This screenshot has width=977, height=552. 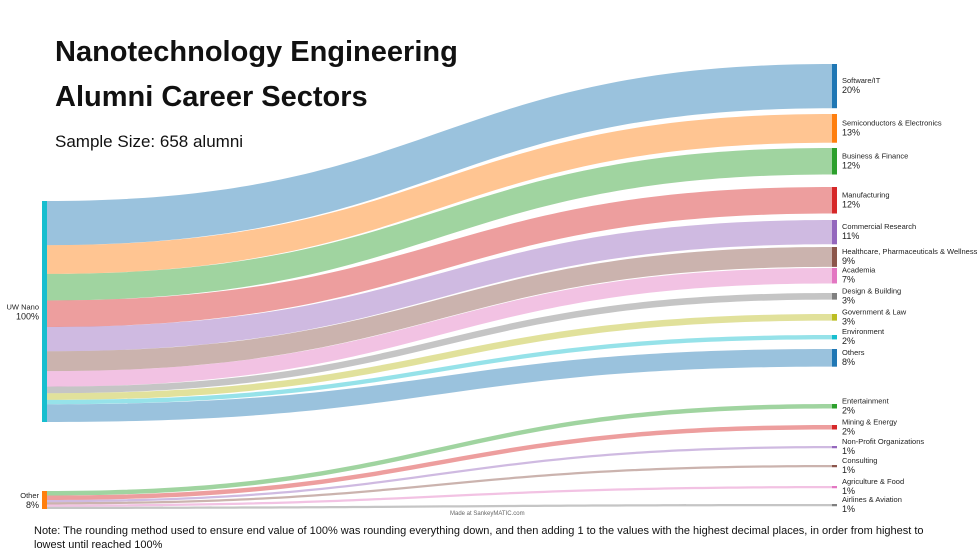 What do you see at coordinates (834, 276) in the screenshot?
I see `target-node-academia` at bounding box center [834, 276].